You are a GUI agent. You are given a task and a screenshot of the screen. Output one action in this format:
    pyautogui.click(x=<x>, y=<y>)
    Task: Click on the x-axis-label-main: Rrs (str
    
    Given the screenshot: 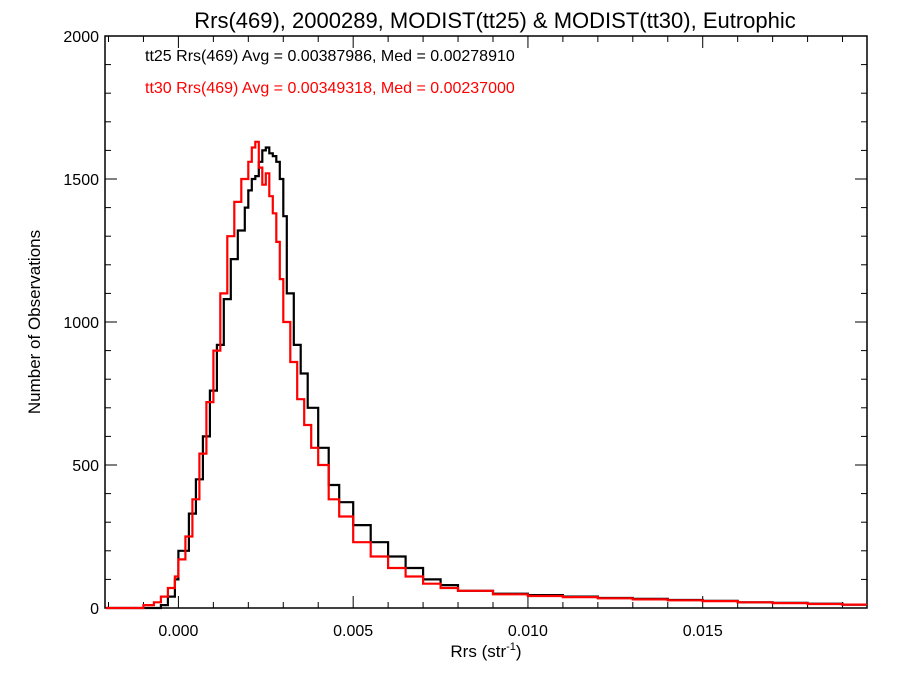 What is the action you would take?
    pyautogui.click(x=478, y=651)
    